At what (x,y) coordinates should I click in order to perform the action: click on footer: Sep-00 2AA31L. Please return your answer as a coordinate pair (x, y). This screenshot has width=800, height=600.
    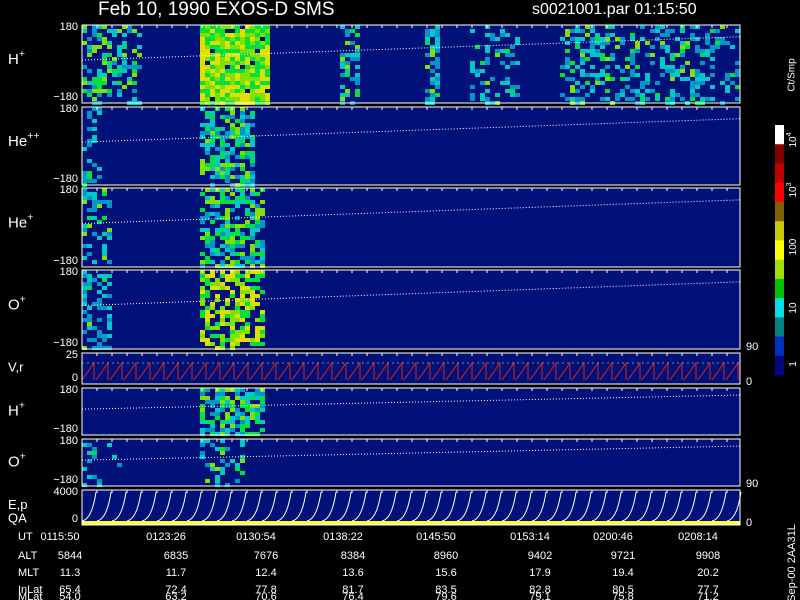
    Looking at the image, I should click on (792, 562).